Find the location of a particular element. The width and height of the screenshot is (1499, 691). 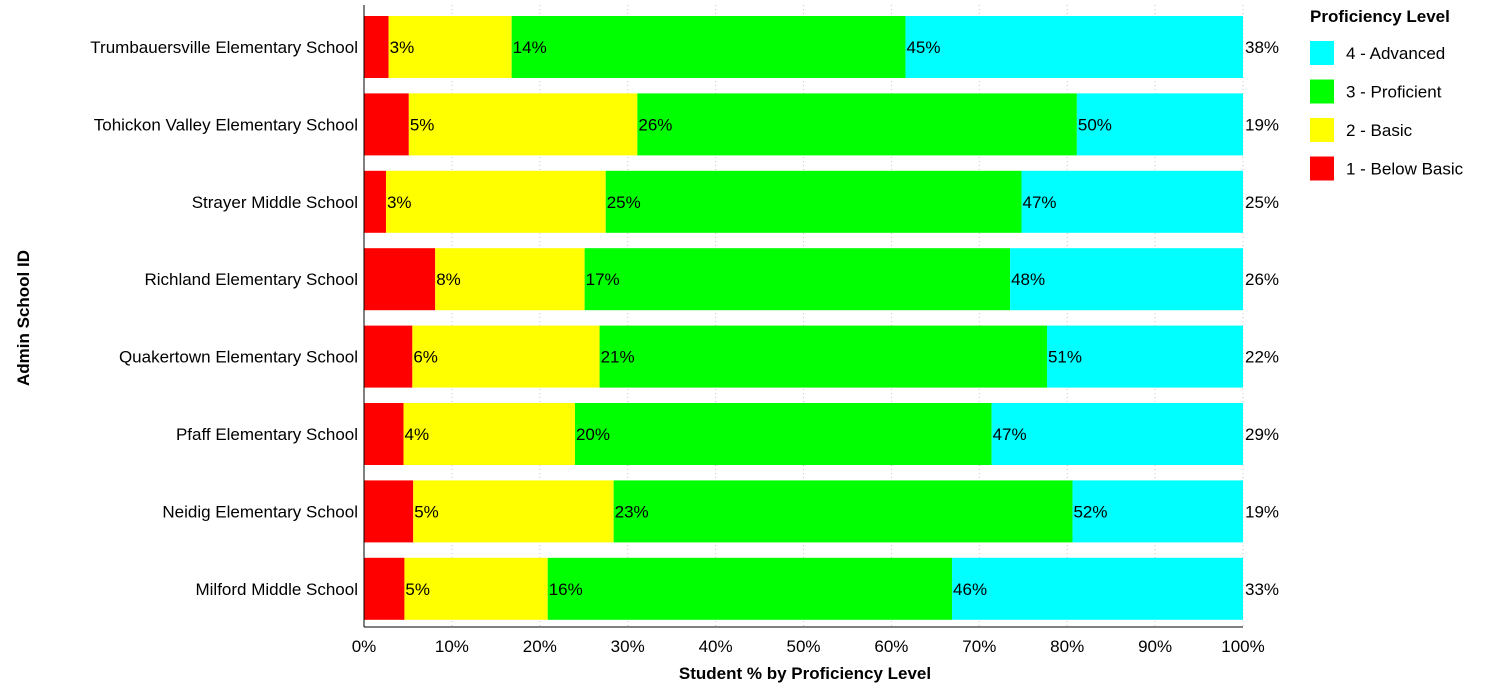

x-tick-label: 40% is located at coordinates (716, 646).